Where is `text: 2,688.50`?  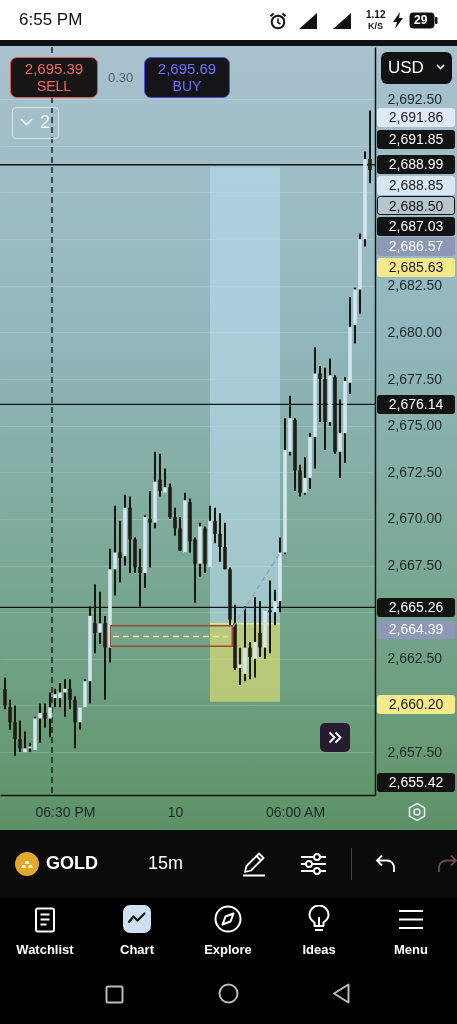
text: 2,688.50 is located at coordinates (416, 205).